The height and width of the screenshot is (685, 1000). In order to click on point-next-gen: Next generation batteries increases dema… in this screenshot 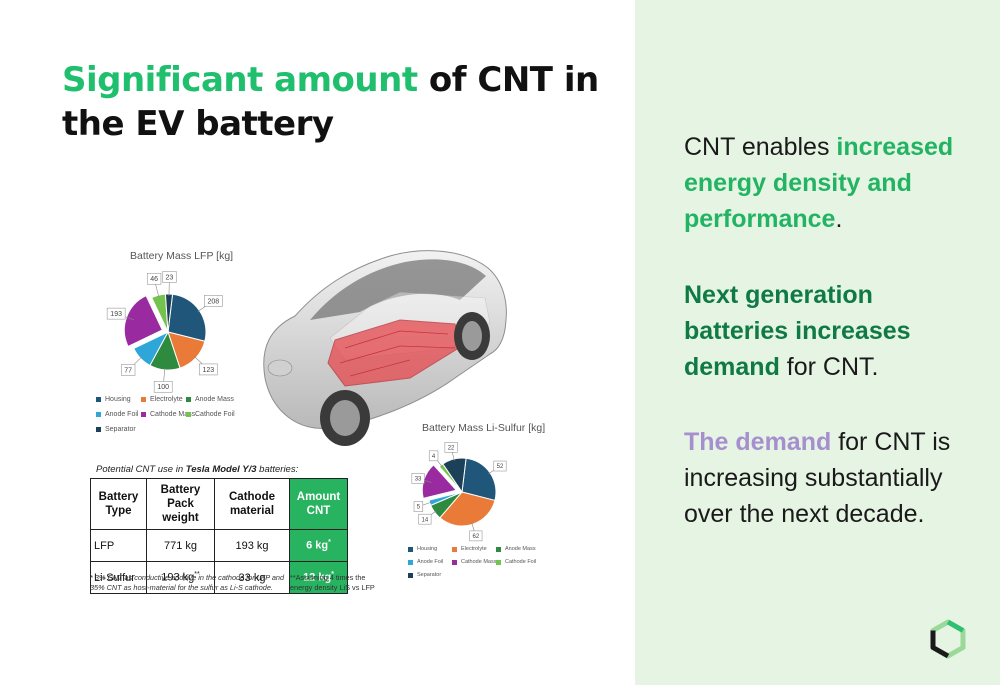, I will do `click(834, 331)`.